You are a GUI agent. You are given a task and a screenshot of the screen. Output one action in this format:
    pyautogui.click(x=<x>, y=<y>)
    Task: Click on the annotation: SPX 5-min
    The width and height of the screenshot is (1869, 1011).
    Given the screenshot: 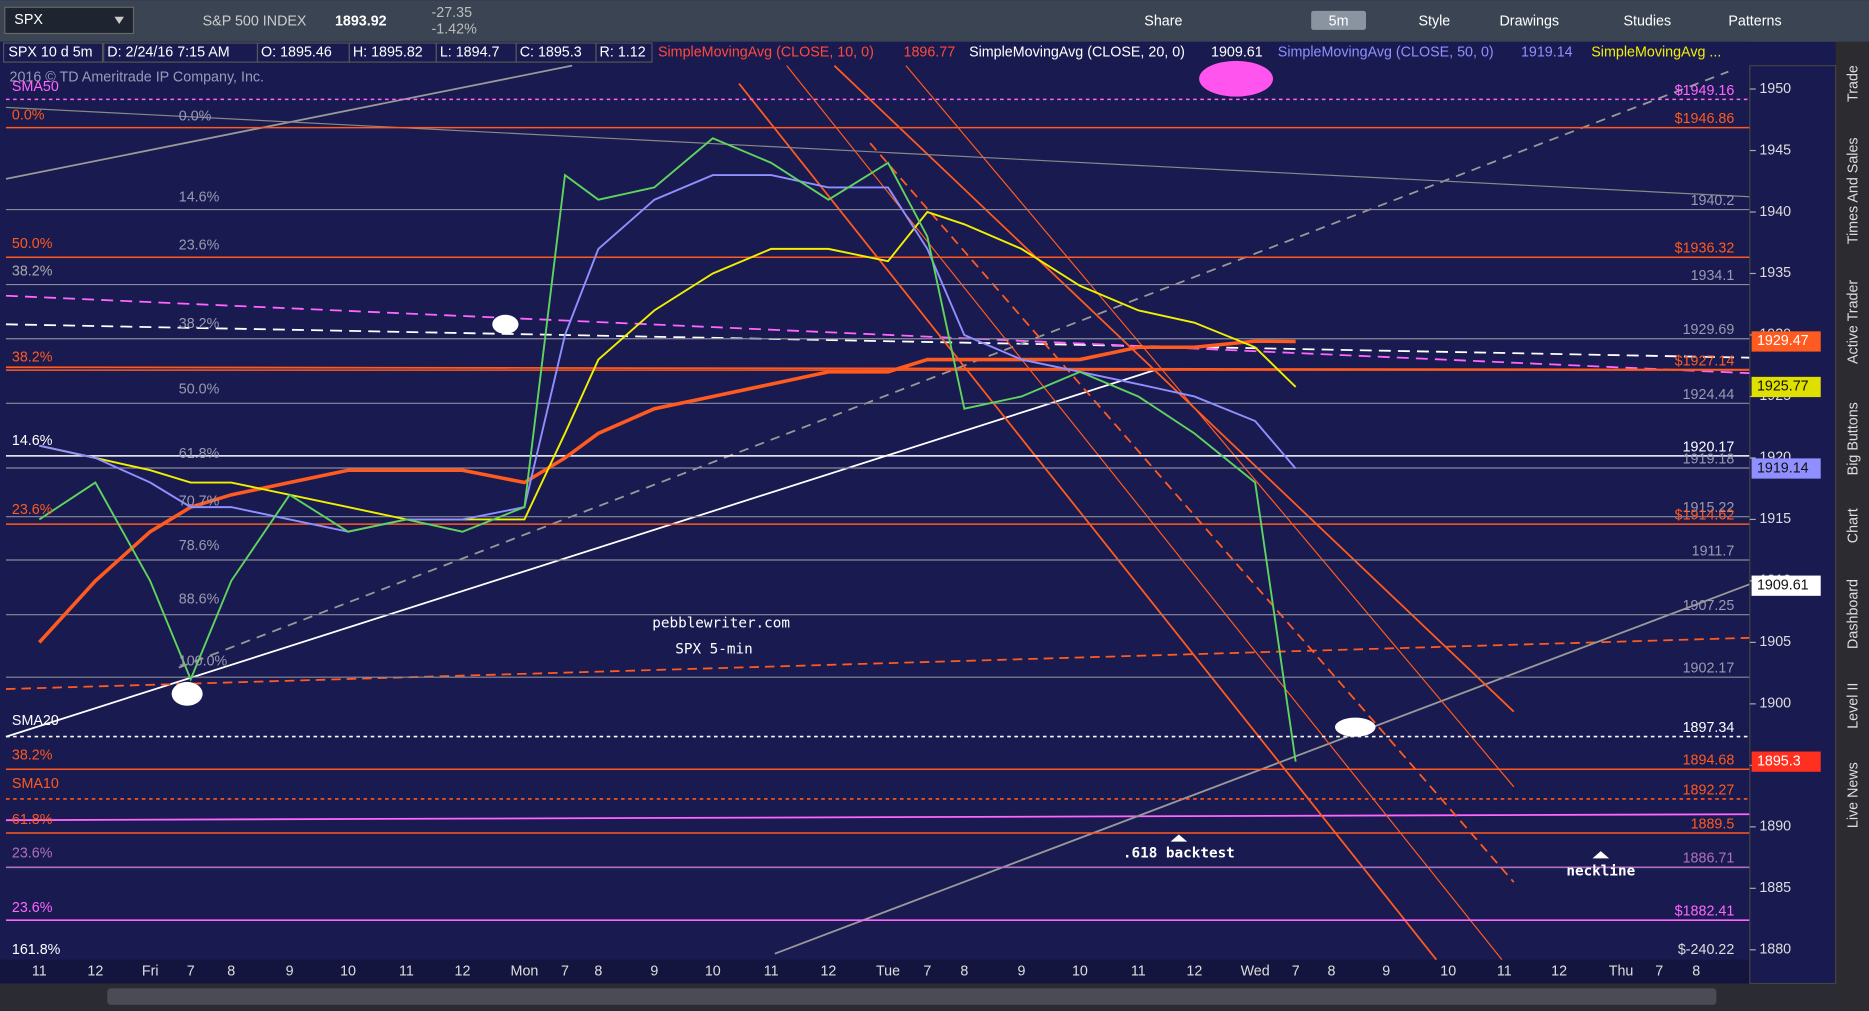 What is the action you would take?
    pyautogui.click(x=713, y=650)
    